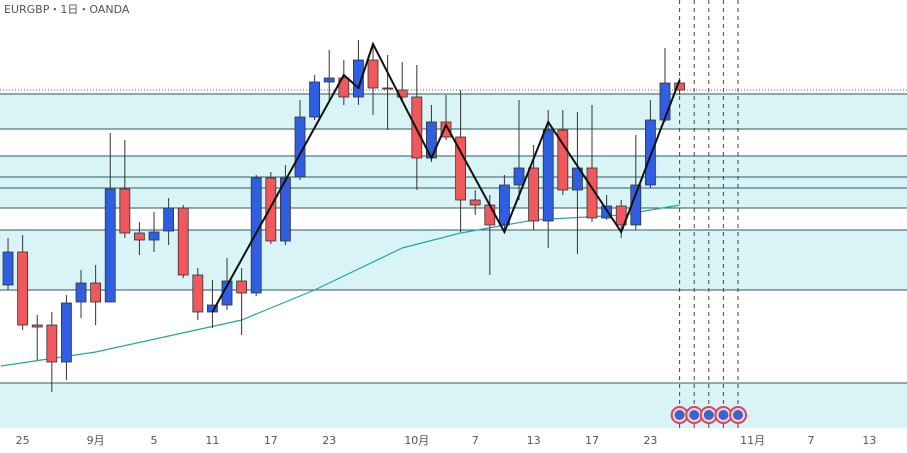 This screenshot has height=453, width=907. I want to click on x-tick-label: 9月, so click(96, 440).